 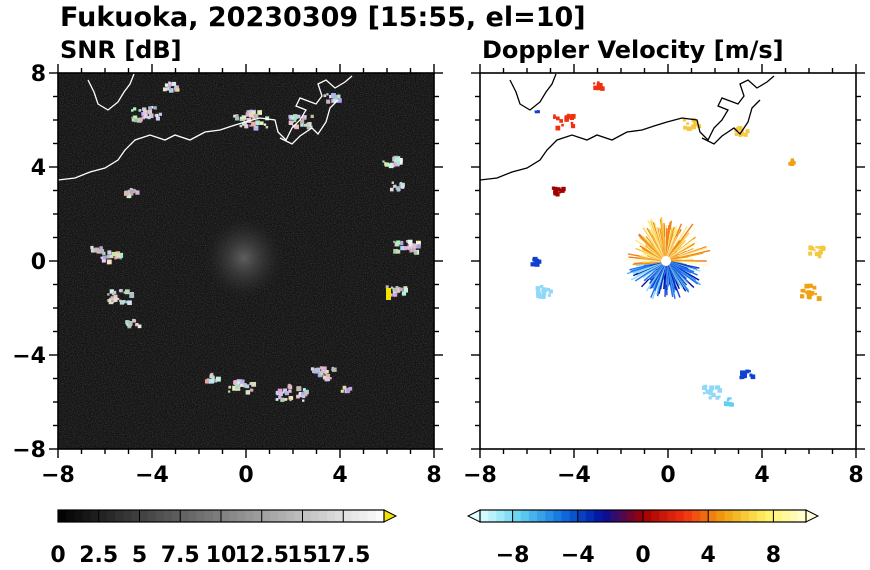 I want to click on snr-y-tick-label: 4, so click(x=38, y=168).